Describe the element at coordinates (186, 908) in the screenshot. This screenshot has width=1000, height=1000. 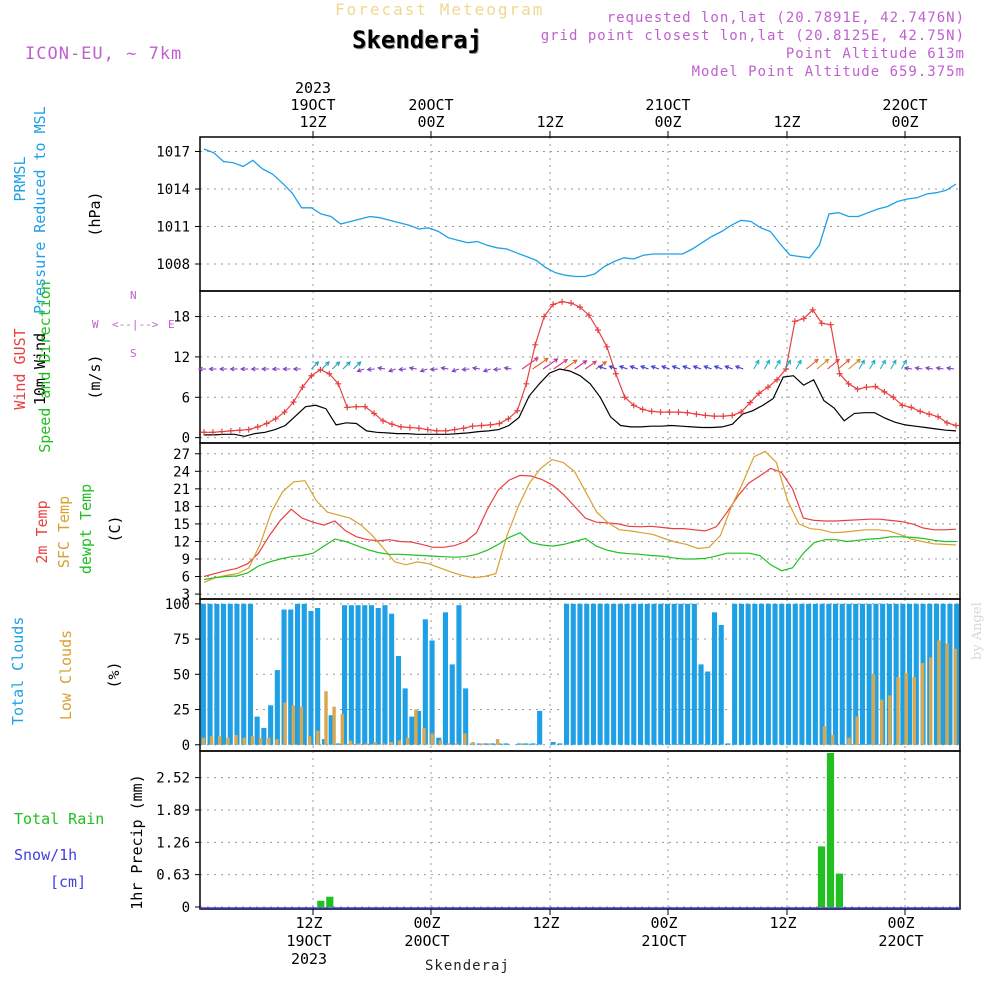
I see `ytick-label: 0` at that location.